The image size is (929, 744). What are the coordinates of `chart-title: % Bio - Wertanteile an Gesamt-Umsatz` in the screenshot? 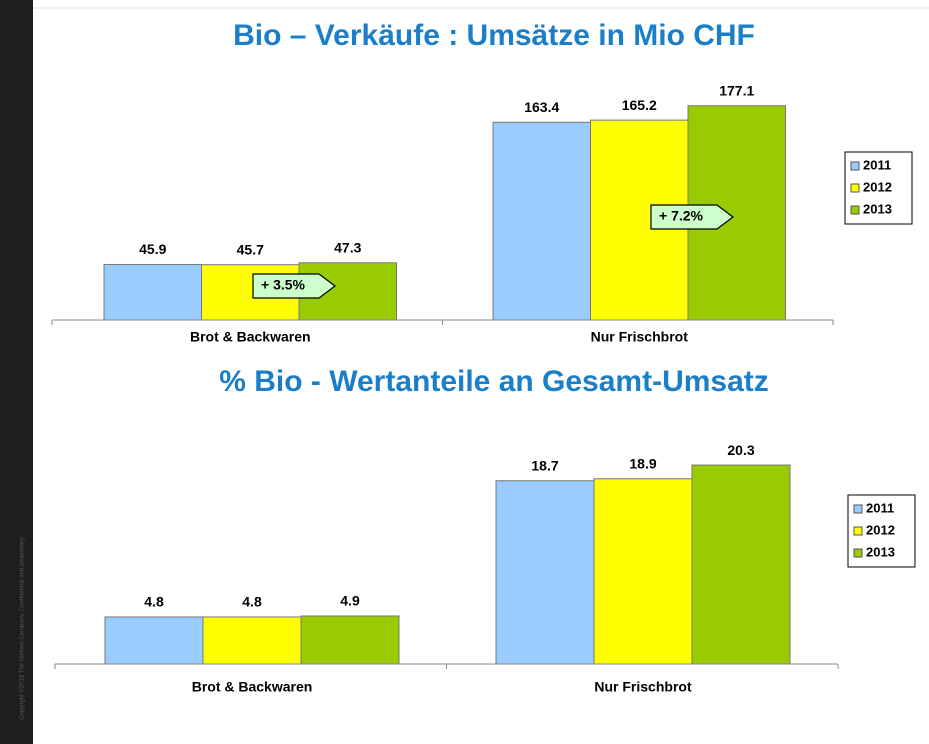 It's located at (494, 381).